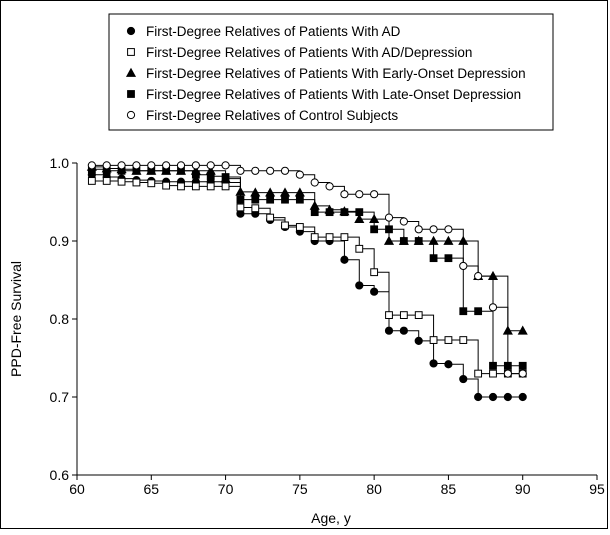 The width and height of the screenshot is (610, 535). What do you see at coordinates (60, 319) in the screenshot?
I see `y-tick-label: 0.8` at bounding box center [60, 319].